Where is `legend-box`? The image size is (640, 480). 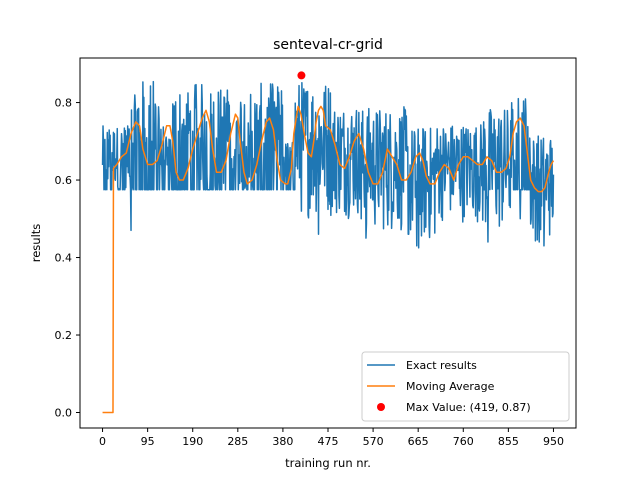 legend-box is located at coordinates (465, 386).